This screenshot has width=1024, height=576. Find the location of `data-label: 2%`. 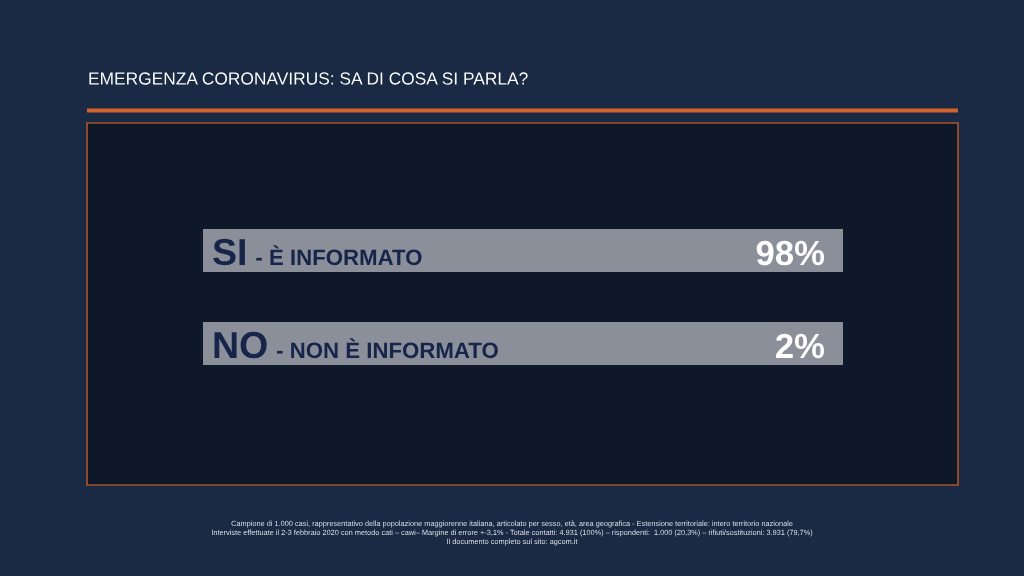

data-label: 2% is located at coordinates (800, 346).